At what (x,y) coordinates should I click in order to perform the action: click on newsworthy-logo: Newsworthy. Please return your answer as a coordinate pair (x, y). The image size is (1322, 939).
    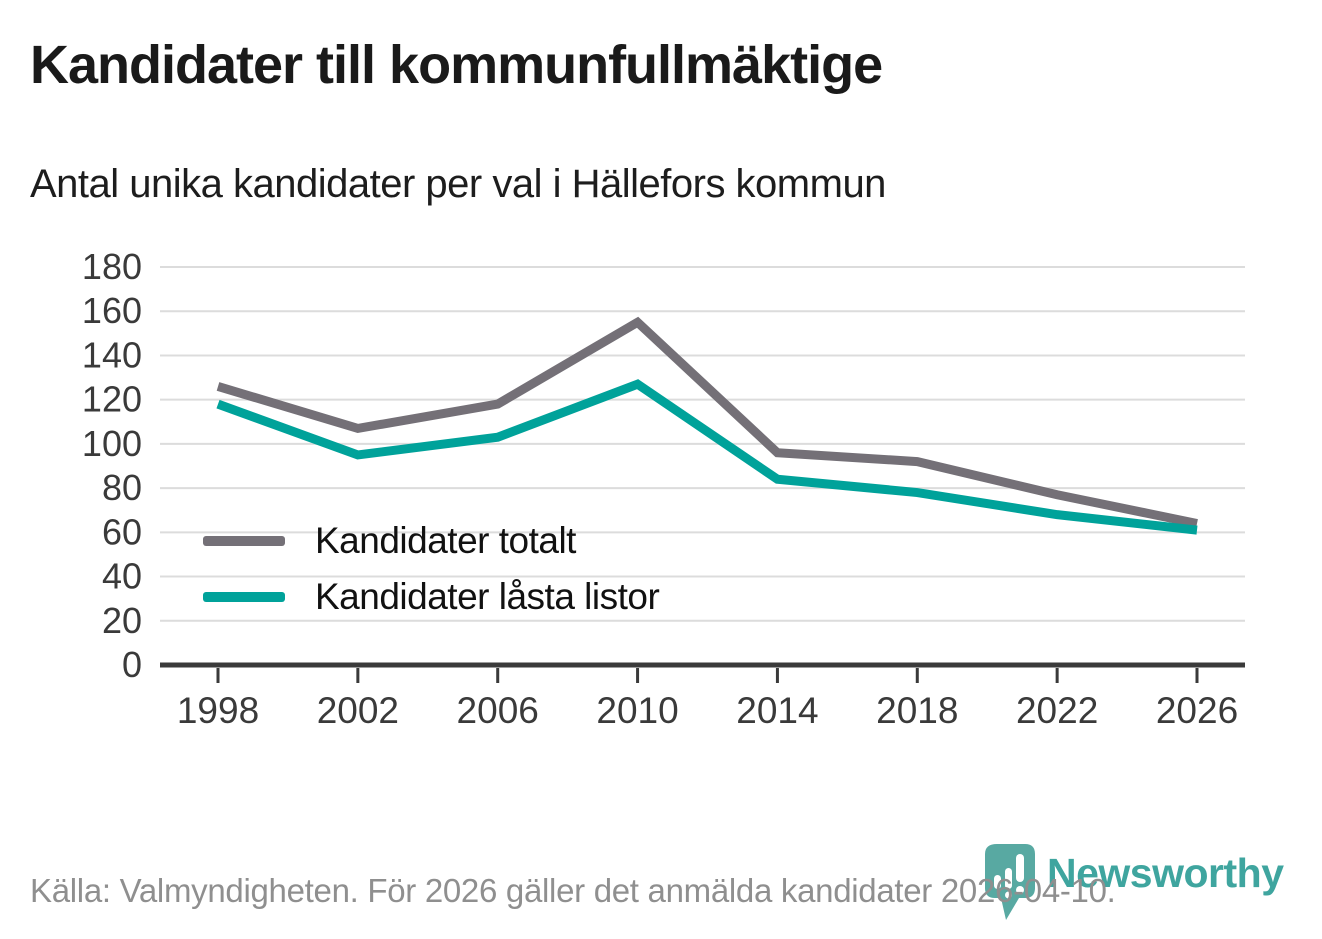
    Looking at the image, I should click on (1132, 884).